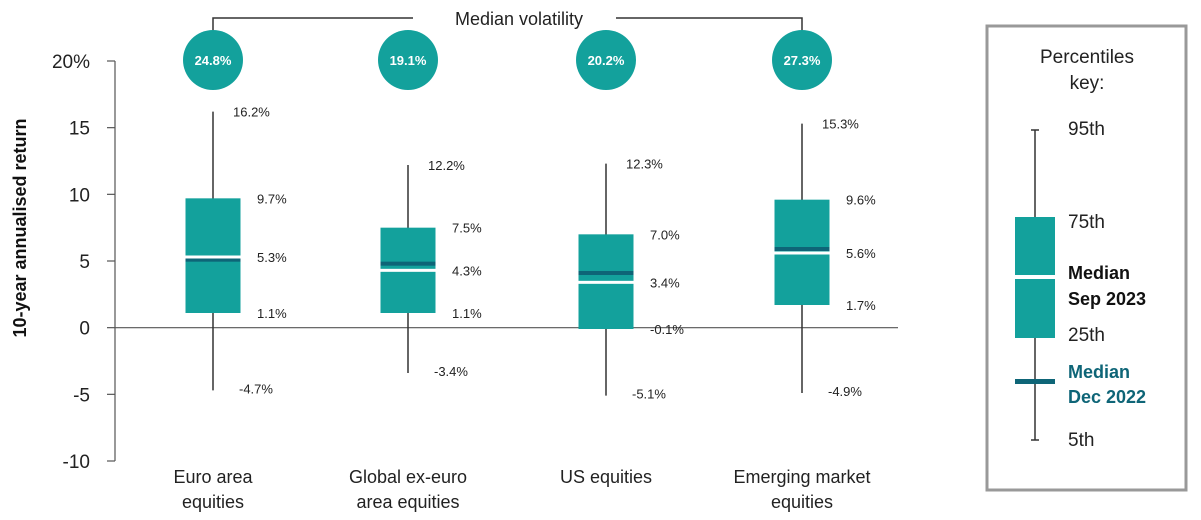 This screenshot has height=520, width=1201. What do you see at coordinates (630, 216) in the screenshot?
I see `box-group: 12.3% 7.0% 3.4% -0.1% -5.1% 20.2%` at bounding box center [630, 216].